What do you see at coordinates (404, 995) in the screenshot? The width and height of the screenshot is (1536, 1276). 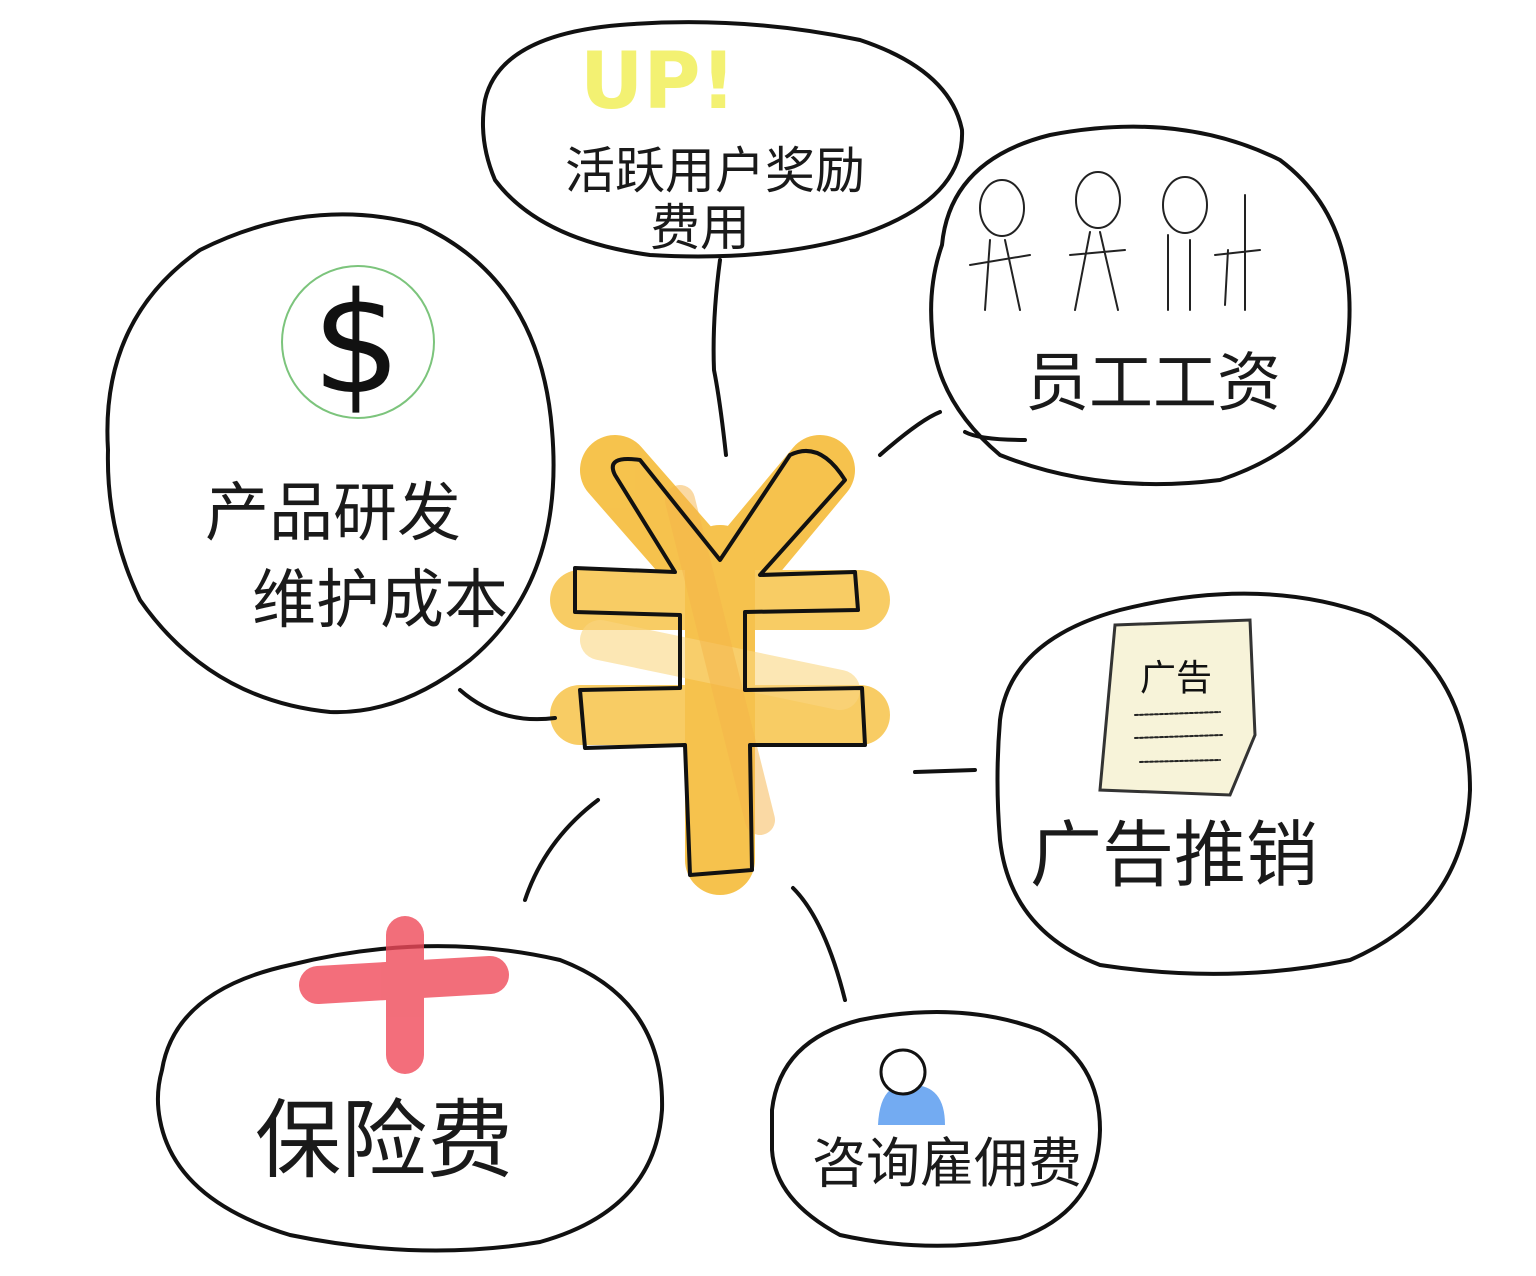 I see `red-cross-icon` at bounding box center [404, 995].